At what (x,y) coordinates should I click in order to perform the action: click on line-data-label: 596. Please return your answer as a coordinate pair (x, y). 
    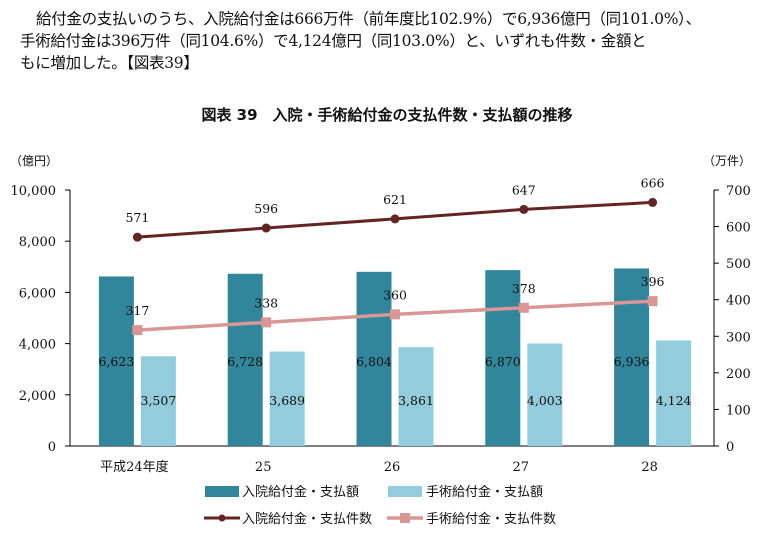
    Looking at the image, I should click on (266, 208).